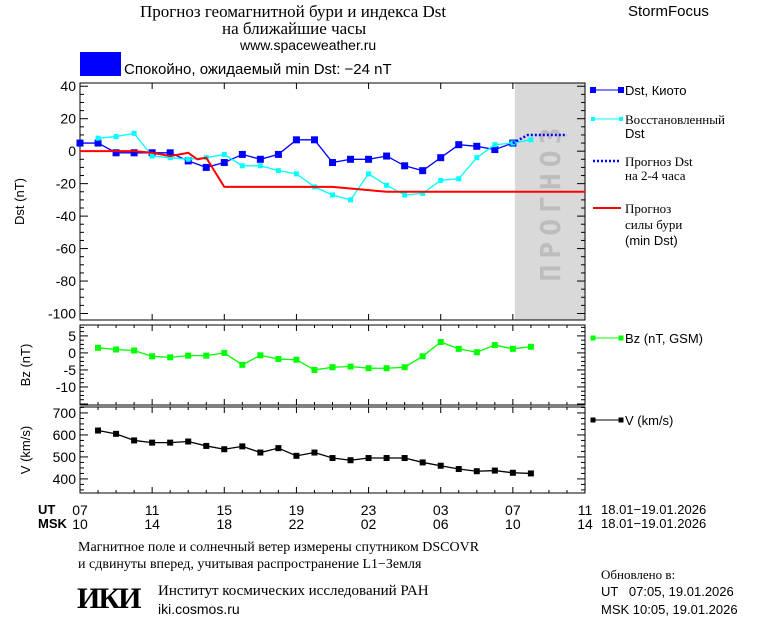  I want to click on y-axis-label: V (km/s), so click(25, 450).